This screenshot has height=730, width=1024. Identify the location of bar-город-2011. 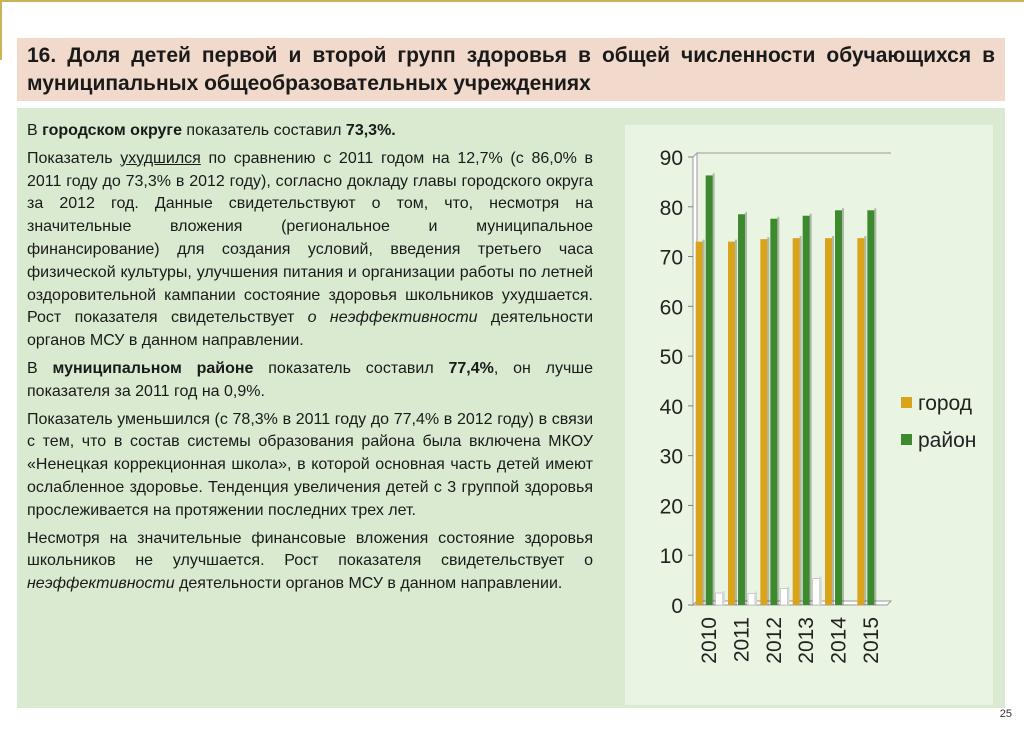
(731, 423).